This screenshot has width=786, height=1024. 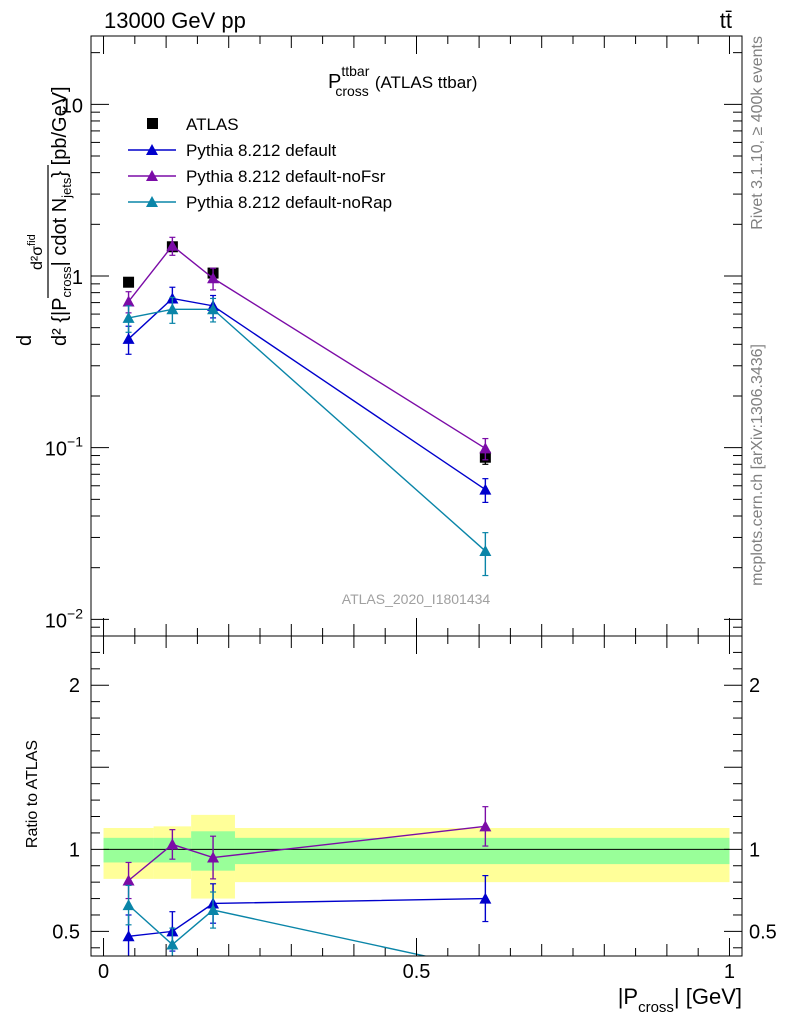 I want to click on series-line-norap, so click(x=307, y=430).